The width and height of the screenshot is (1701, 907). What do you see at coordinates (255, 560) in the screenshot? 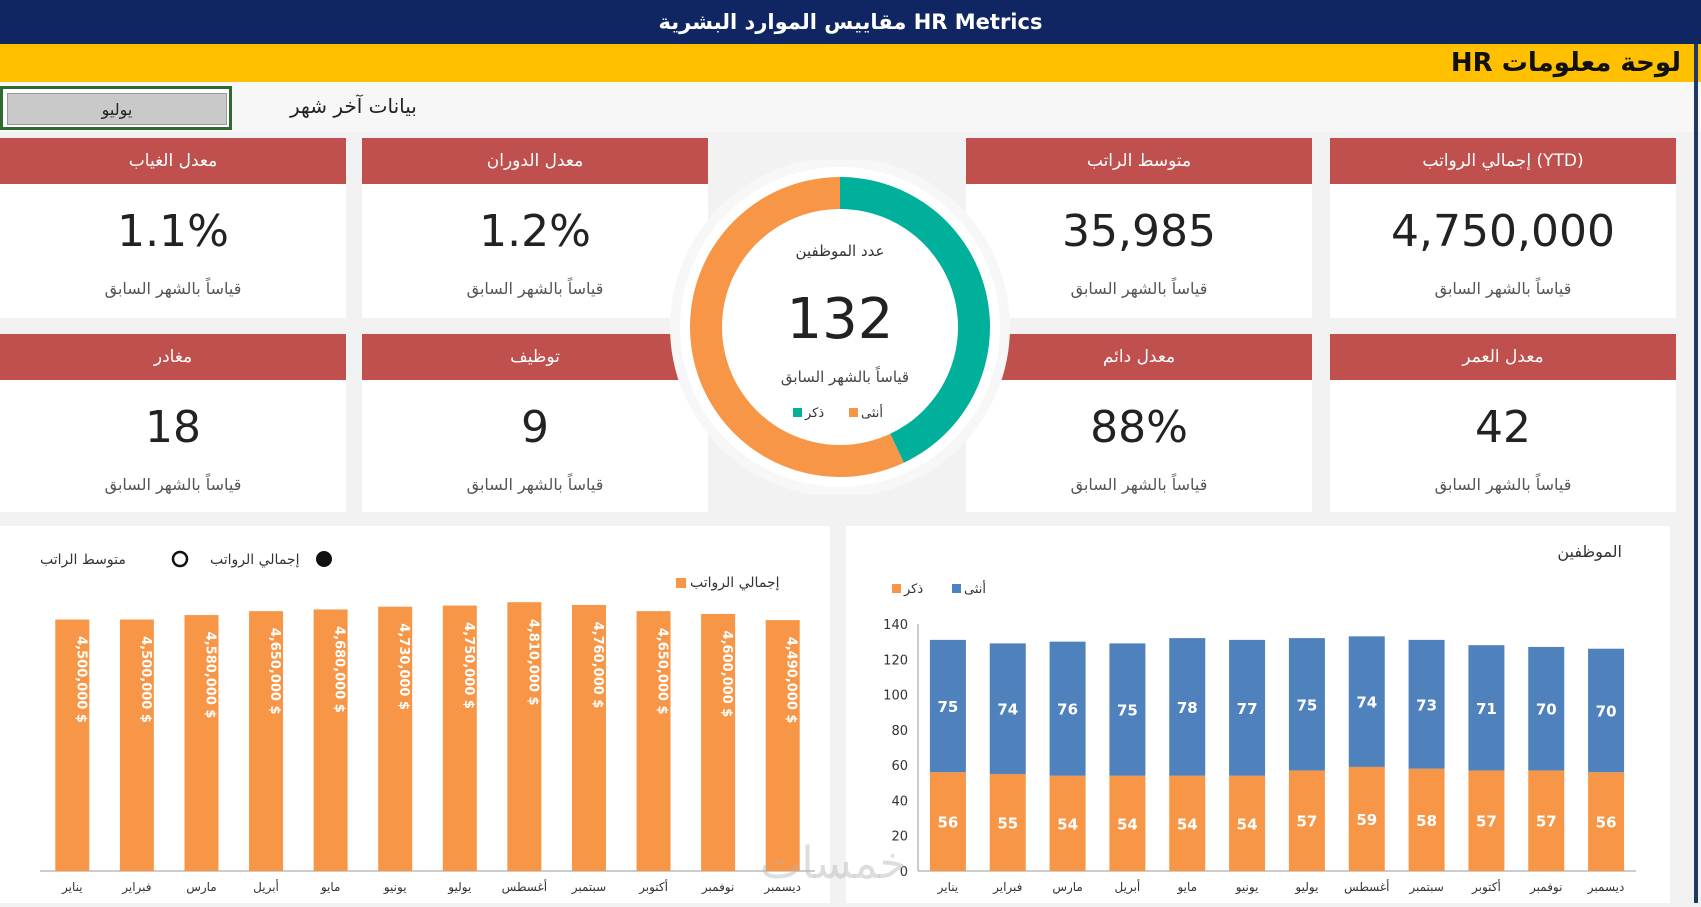
I see `legend-total-payroll: إجمالي الرواتب` at bounding box center [255, 560].